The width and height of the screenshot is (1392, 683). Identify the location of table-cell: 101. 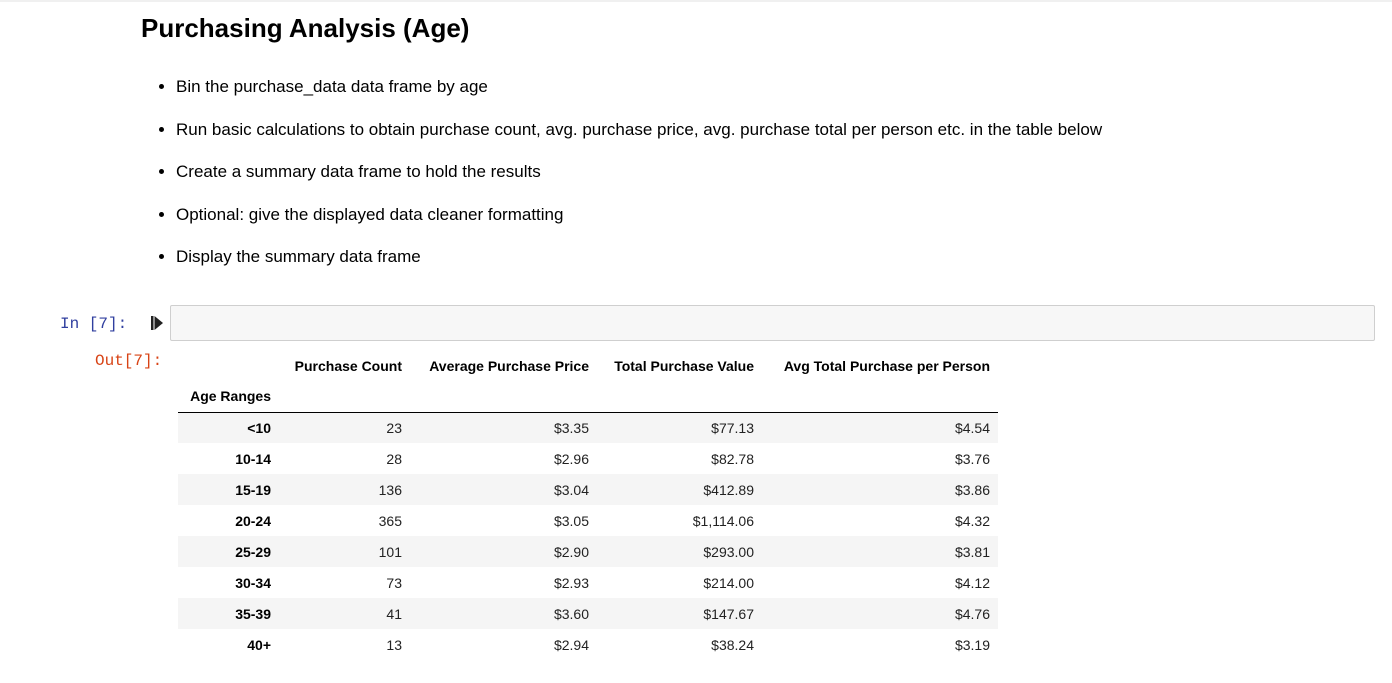
(390, 551).